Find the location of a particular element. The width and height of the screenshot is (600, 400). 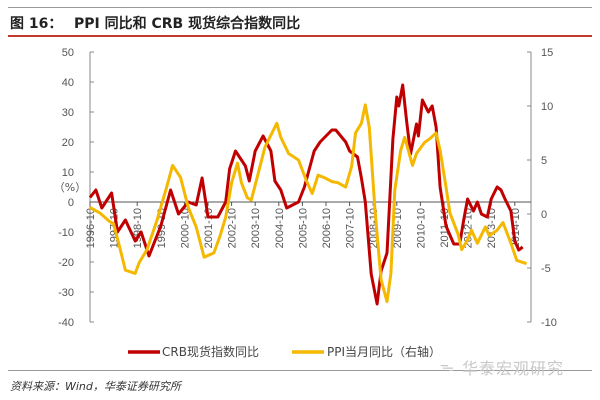

left-tick-label: -30 is located at coordinates (66, 293).